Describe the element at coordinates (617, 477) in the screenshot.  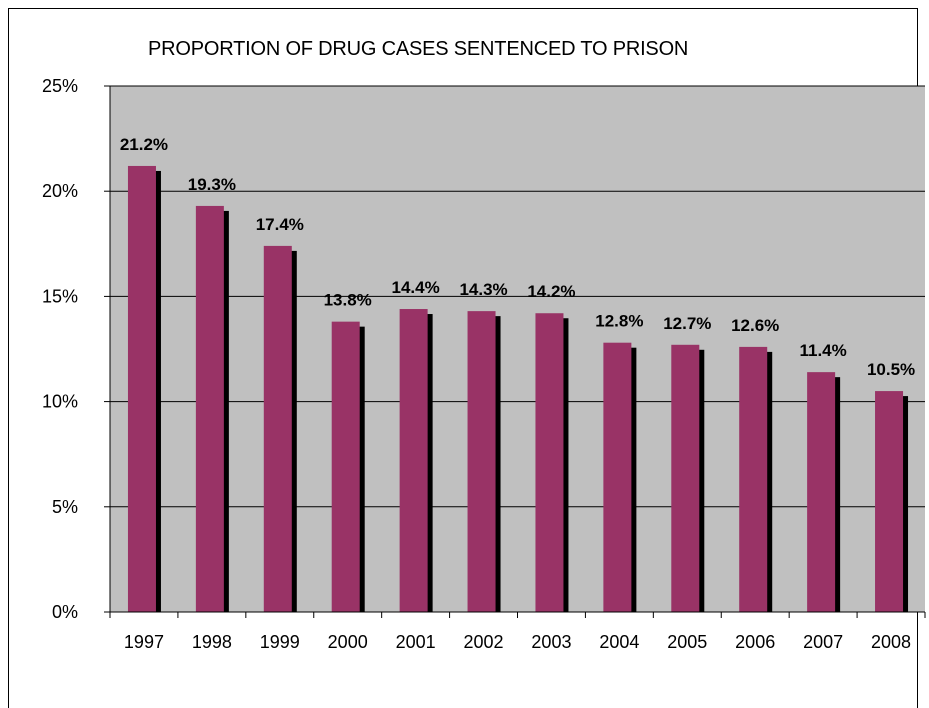
I see `bar-2004` at that location.